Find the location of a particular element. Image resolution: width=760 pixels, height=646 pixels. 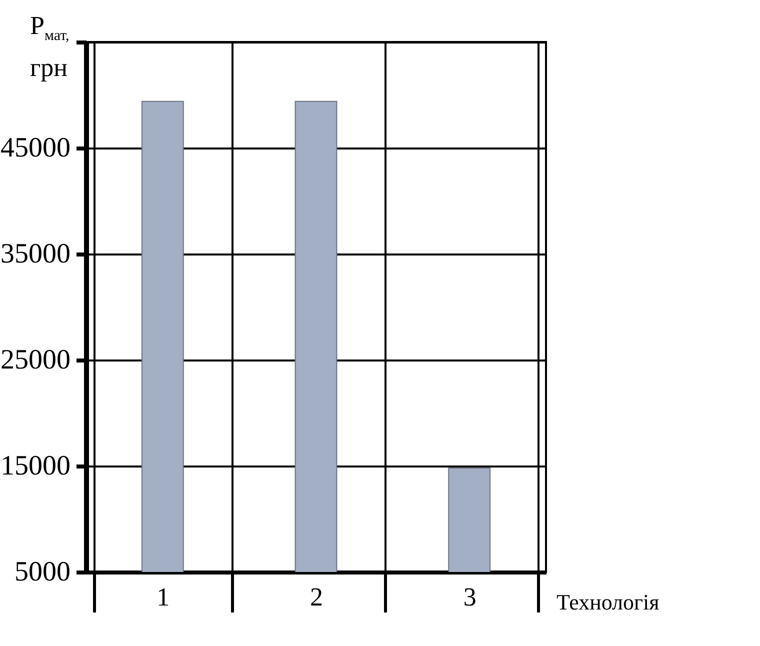

y-tick-label: 5000 is located at coordinates (42, 572).